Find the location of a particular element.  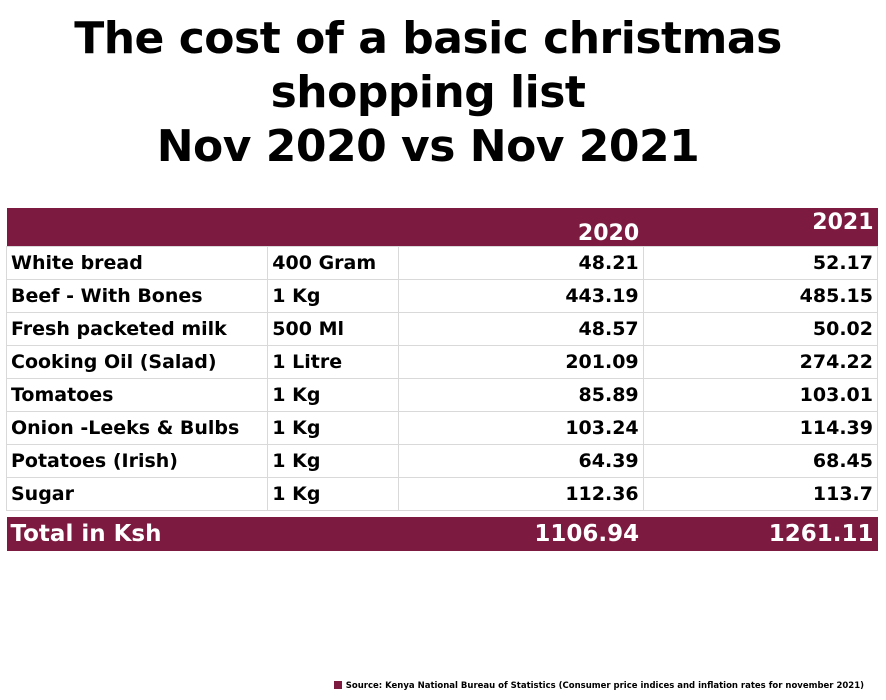

cell-2021: 68.45 is located at coordinates (760, 461).